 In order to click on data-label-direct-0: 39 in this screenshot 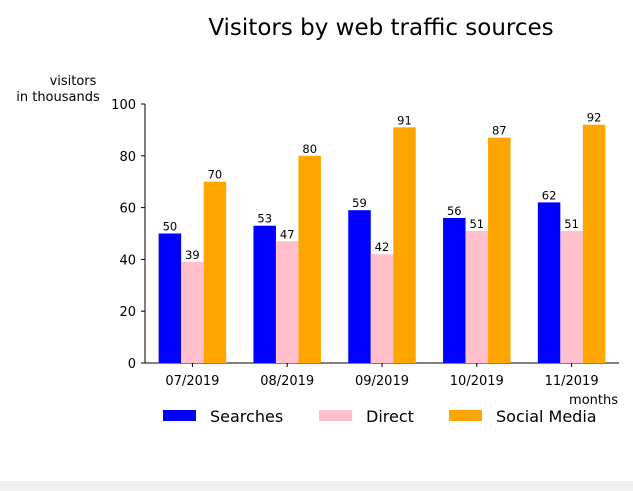, I will do `click(192, 255)`.